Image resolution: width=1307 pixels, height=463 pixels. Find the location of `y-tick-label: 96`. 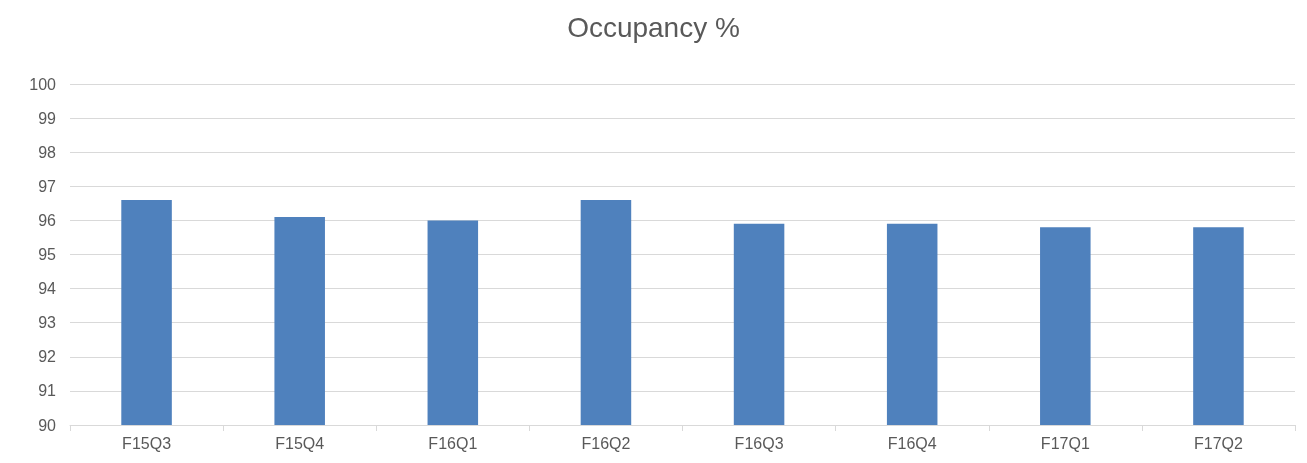

y-tick-label: 96 is located at coordinates (47, 220).